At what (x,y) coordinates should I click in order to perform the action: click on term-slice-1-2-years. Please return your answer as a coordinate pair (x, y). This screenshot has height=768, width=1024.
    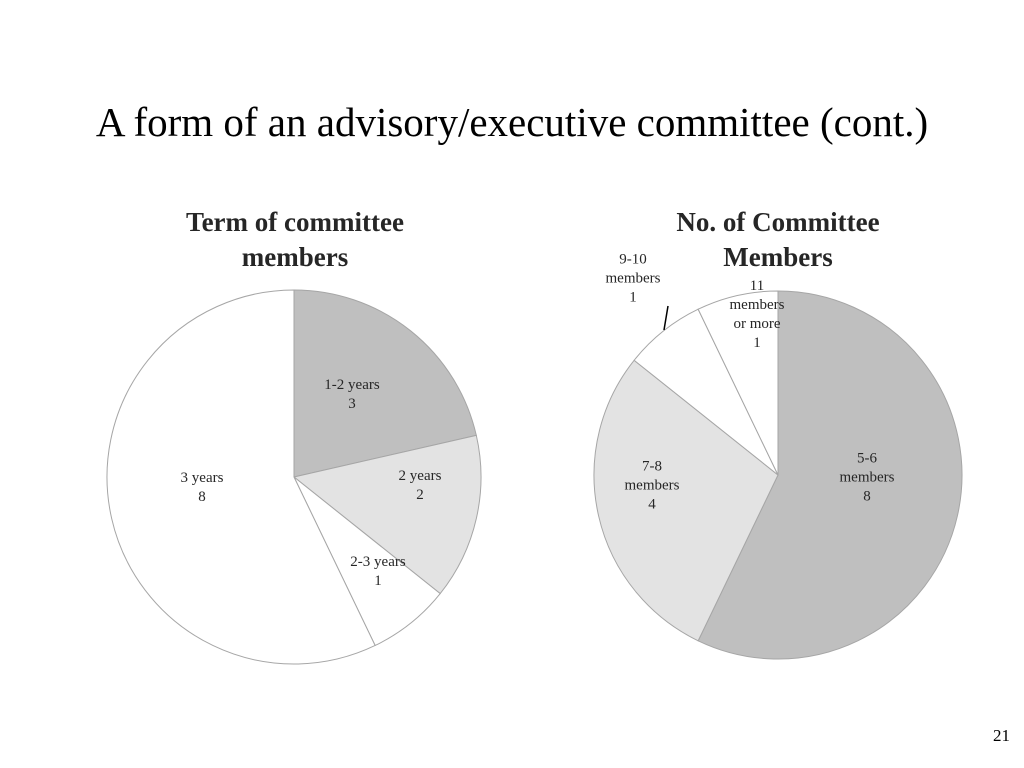
    Looking at the image, I should click on (385, 383).